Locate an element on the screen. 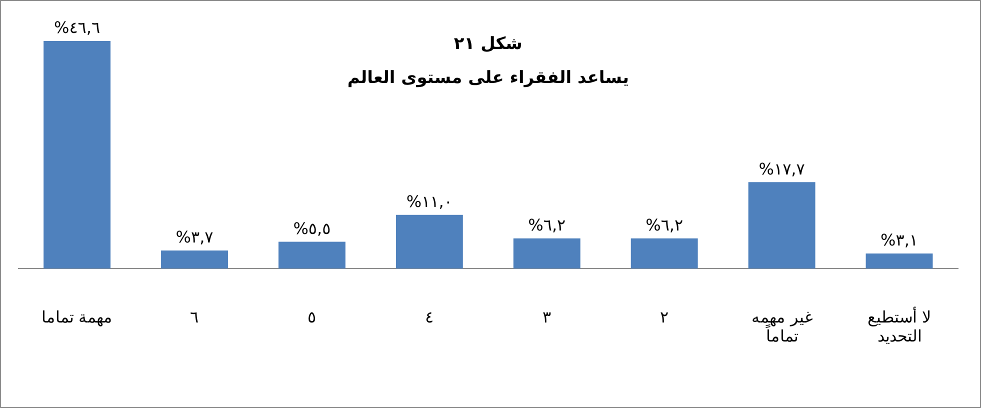 This screenshot has height=408, width=981. data-label: %١١,٠ is located at coordinates (429, 202).